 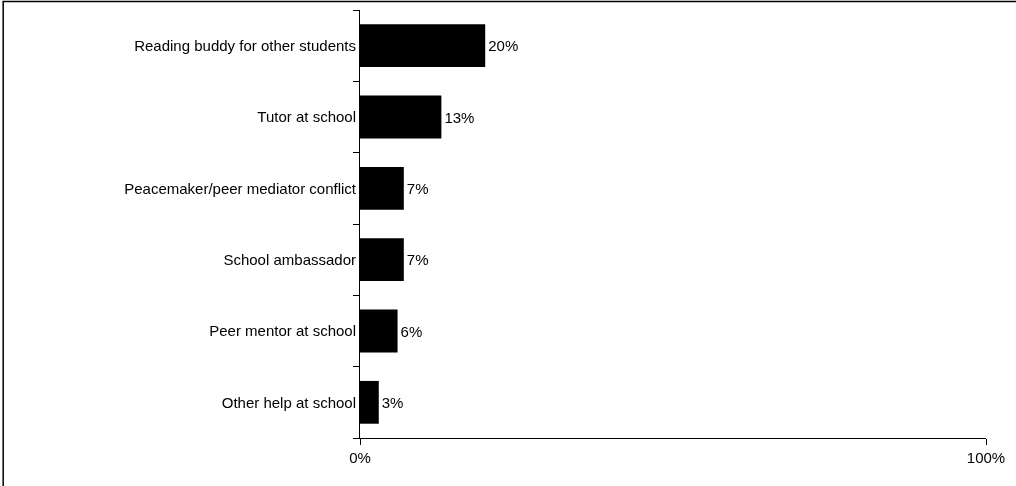 What do you see at coordinates (986, 457) in the screenshot?
I see `x-tick-label: 100%` at bounding box center [986, 457].